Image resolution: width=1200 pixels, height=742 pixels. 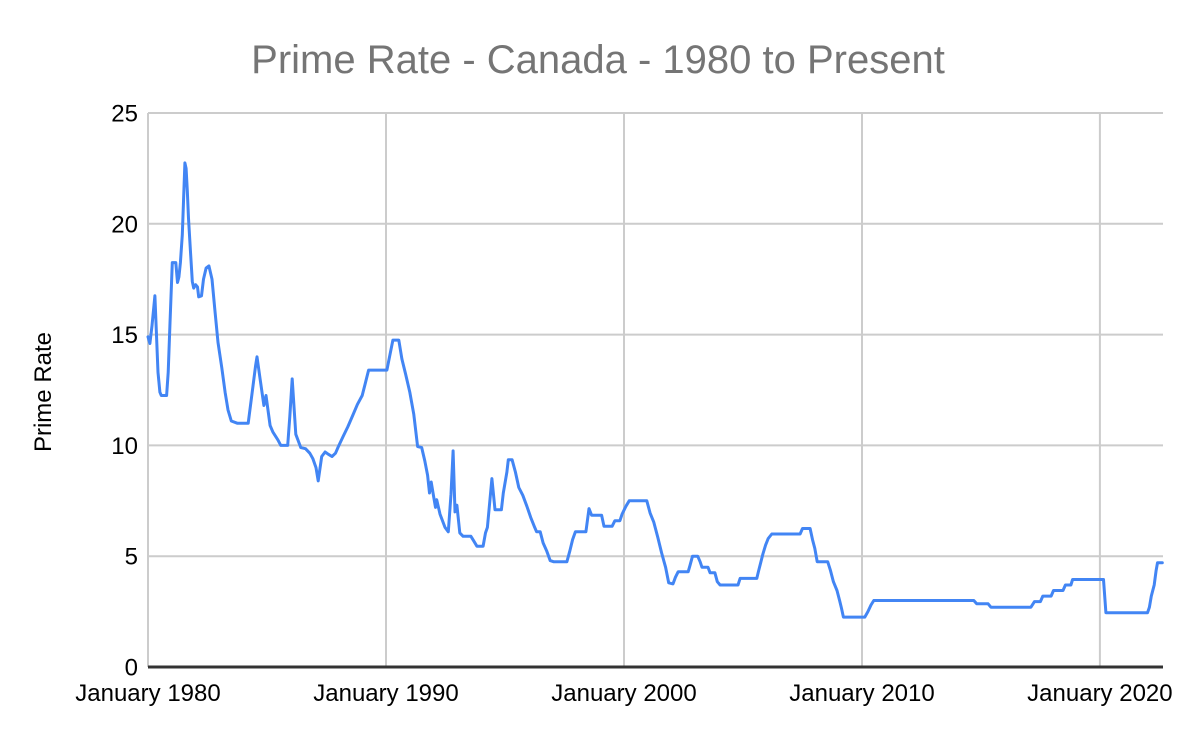 What do you see at coordinates (385, 693) in the screenshot?
I see `x-tick-label: January 1990` at bounding box center [385, 693].